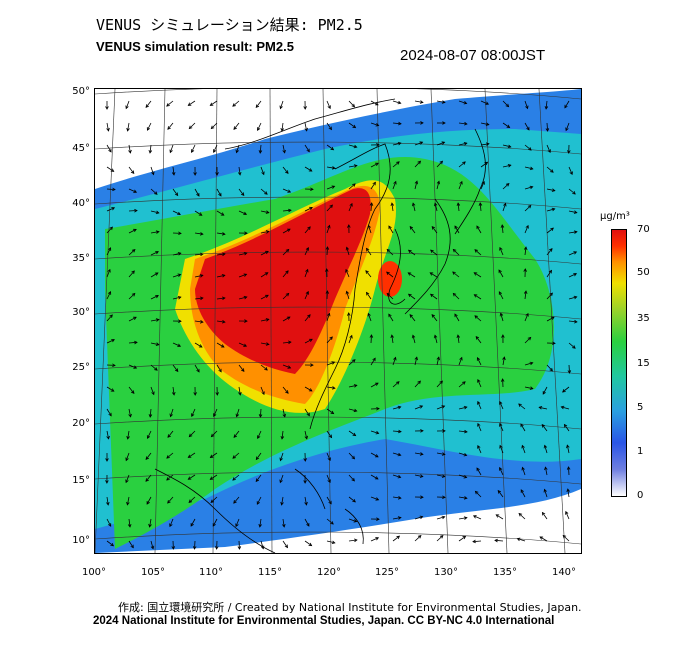 The image size is (700, 649). I want to click on lon-label-130: 130°, so click(446, 572).